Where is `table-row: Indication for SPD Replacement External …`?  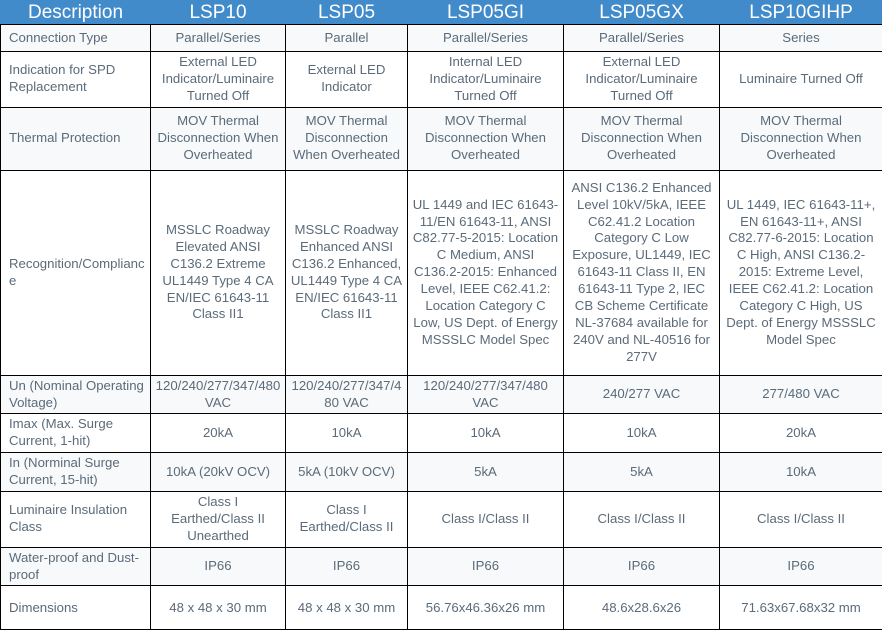
table-row: Indication for SPD Replacement External … is located at coordinates (441, 80).